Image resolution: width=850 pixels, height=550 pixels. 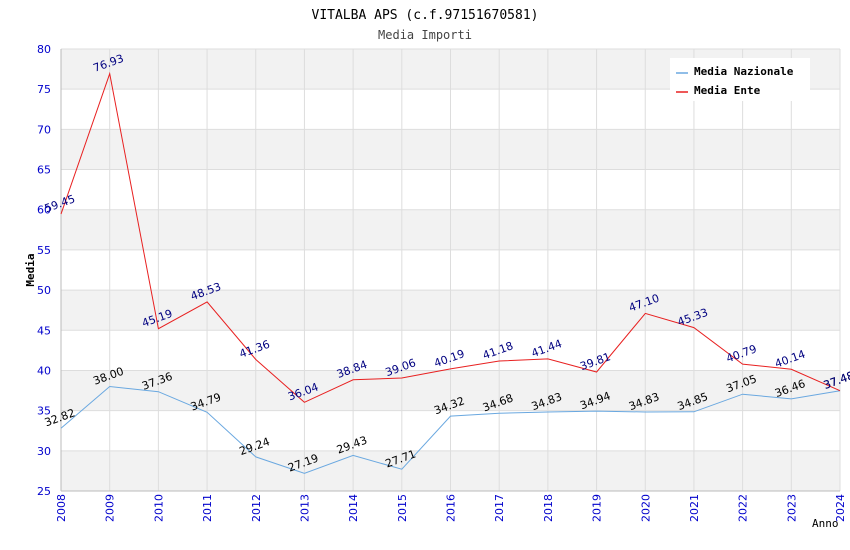 What do you see at coordinates (547, 348) in the screenshot?
I see `data-label-media-ente: 41.44` at bounding box center [547, 348].